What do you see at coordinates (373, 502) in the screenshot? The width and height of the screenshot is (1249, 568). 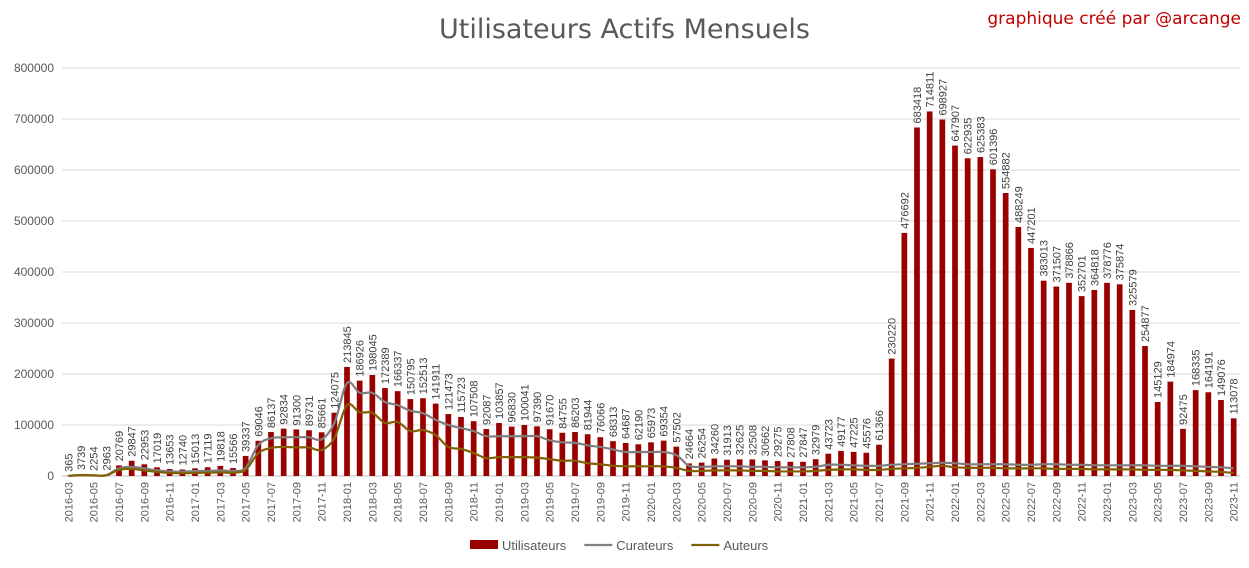 I see `x-tick-label: 2018-03` at bounding box center [373, 502].